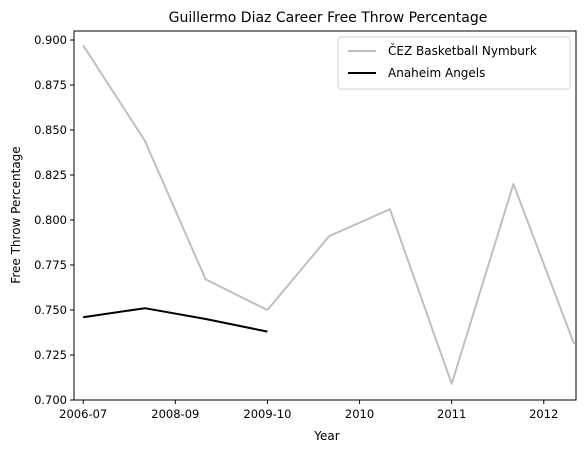 The height and width of the screenshot is (453, 588). I want to click on legend-box, so click(454, 63).